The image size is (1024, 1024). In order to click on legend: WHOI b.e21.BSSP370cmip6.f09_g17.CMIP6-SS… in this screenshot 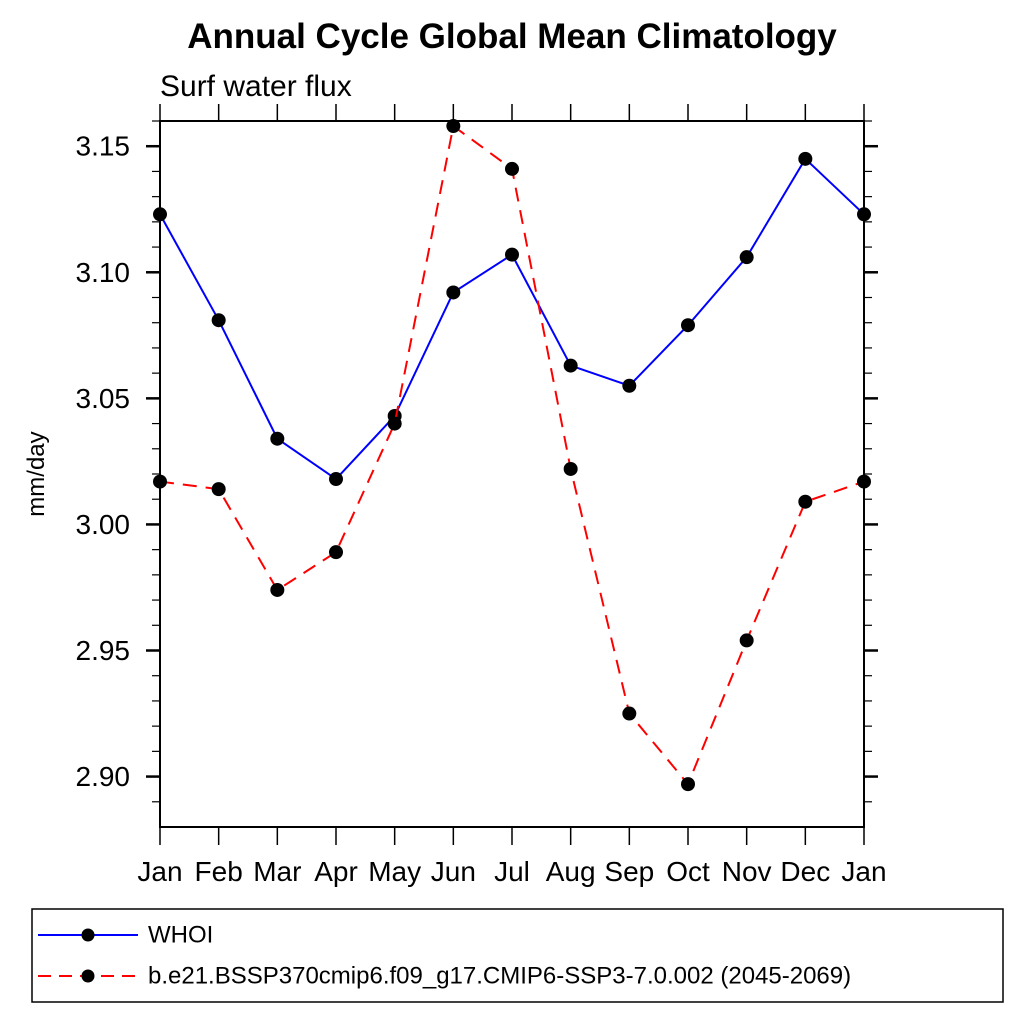, I will do `click(517, 955)`.